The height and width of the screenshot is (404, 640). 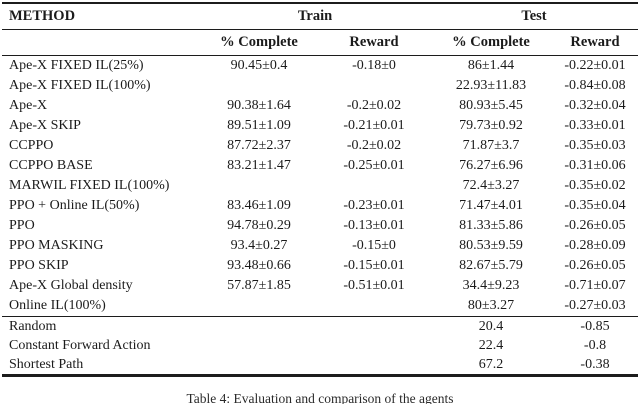 What do you see at coordinates (491, 65) in the screenshot?
I see `value-cell: 86±1.44` at bounding box center [491, 65].